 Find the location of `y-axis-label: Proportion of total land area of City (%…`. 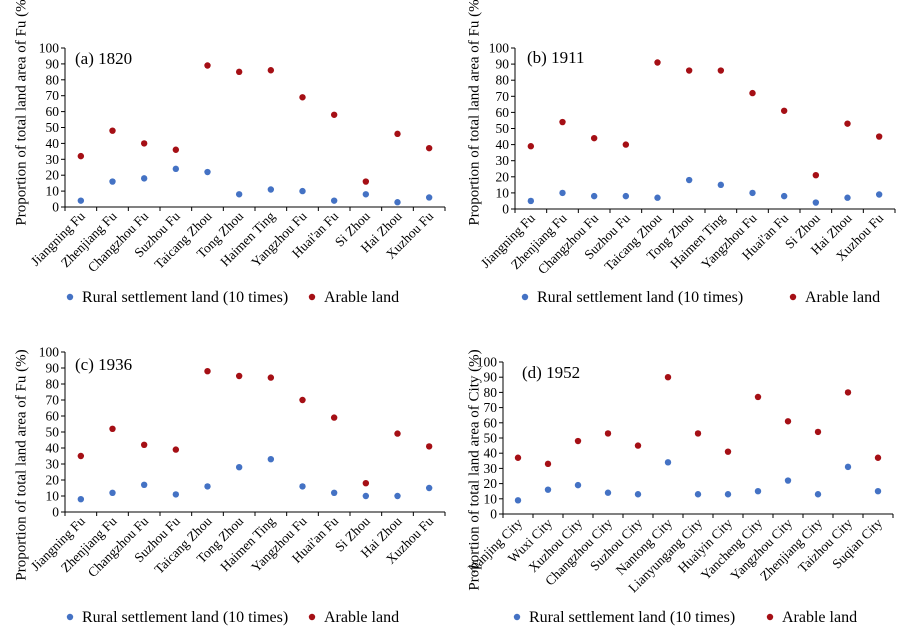

y-axis-label: Proportion of total land area of City (%… is located at coordinates (475, 469).